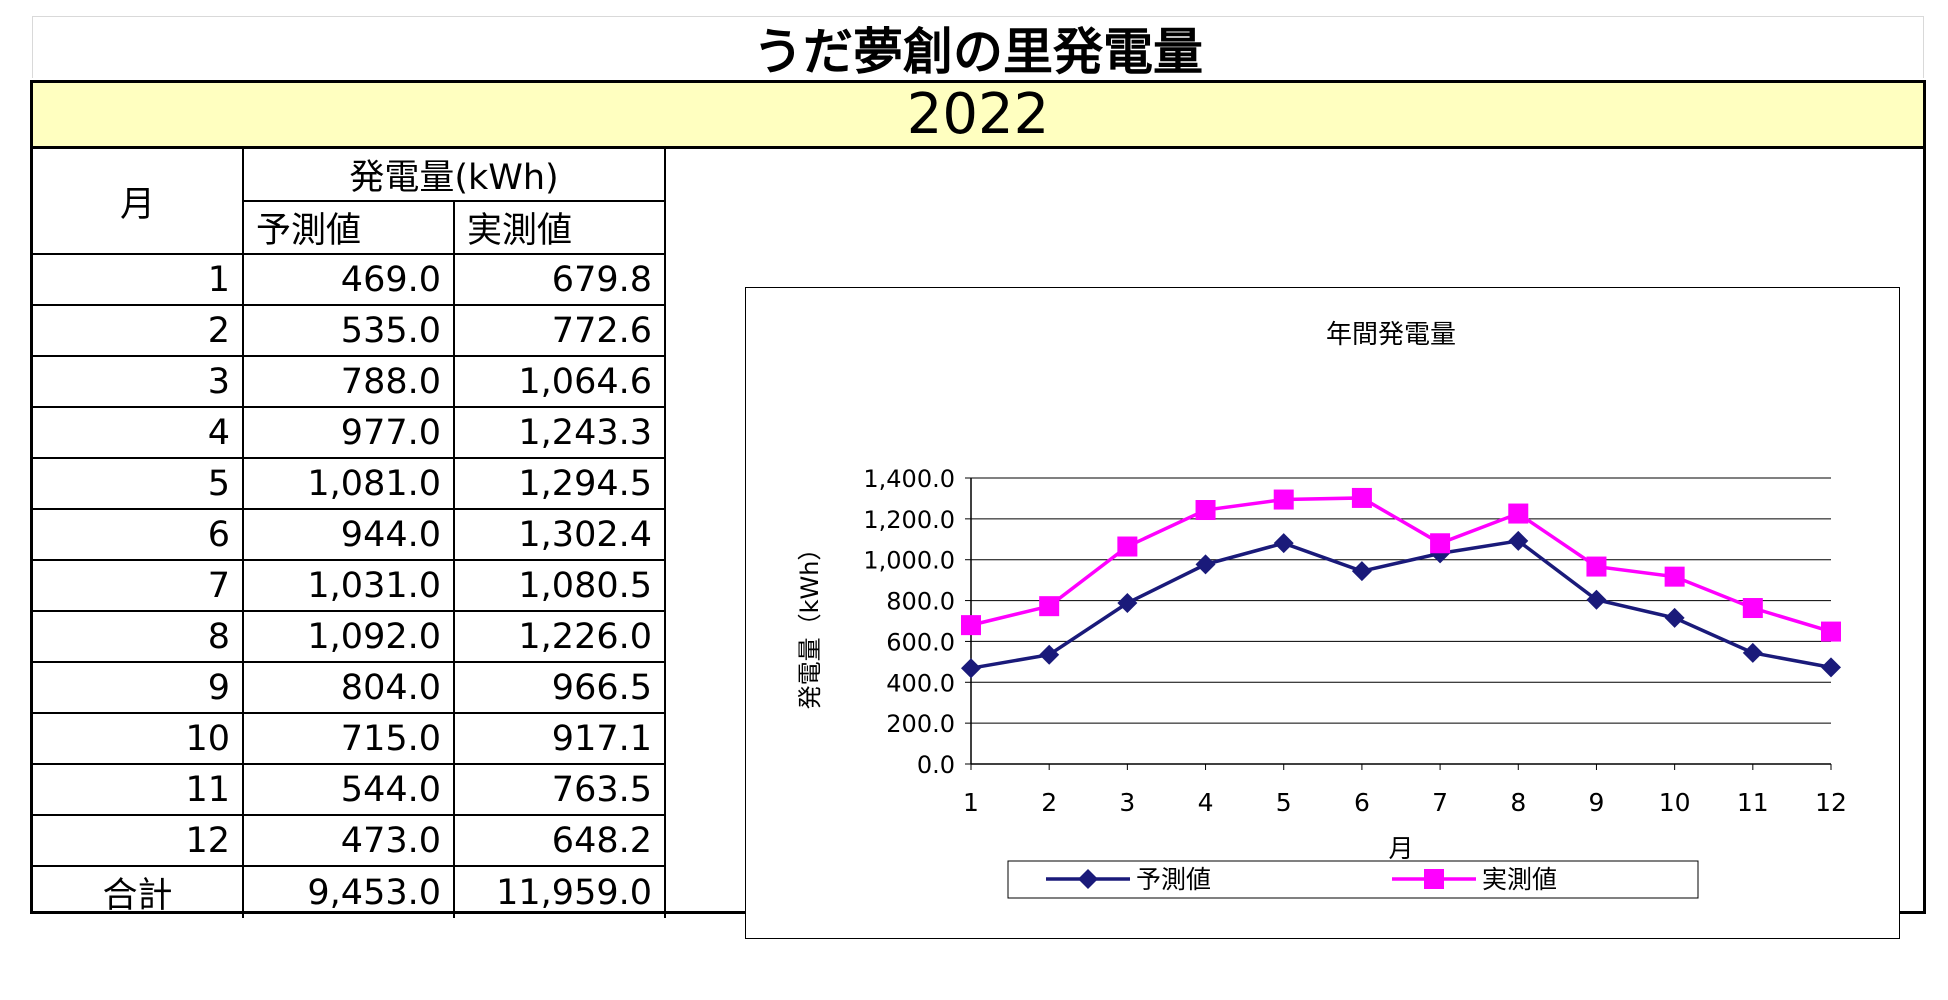 The image size is (1948, 1000). I want to click on month-cell: 1, so click(138, 279).